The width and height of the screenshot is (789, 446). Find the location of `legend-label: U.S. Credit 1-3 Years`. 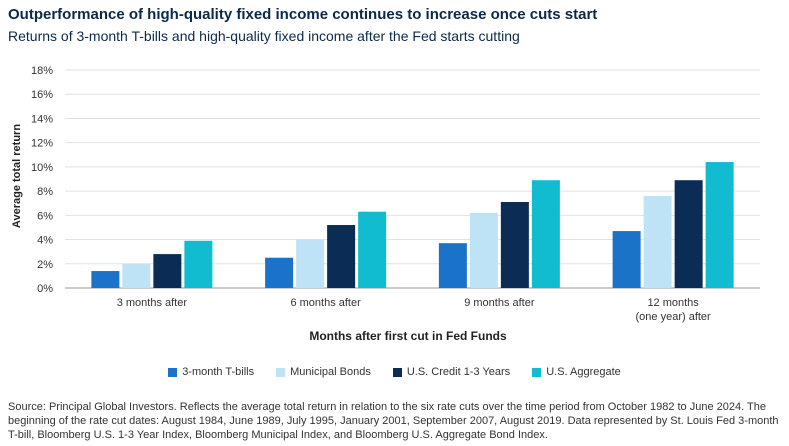

legend-label: U.S. Credit 1-3 Years is located at coordinates (458, 372).